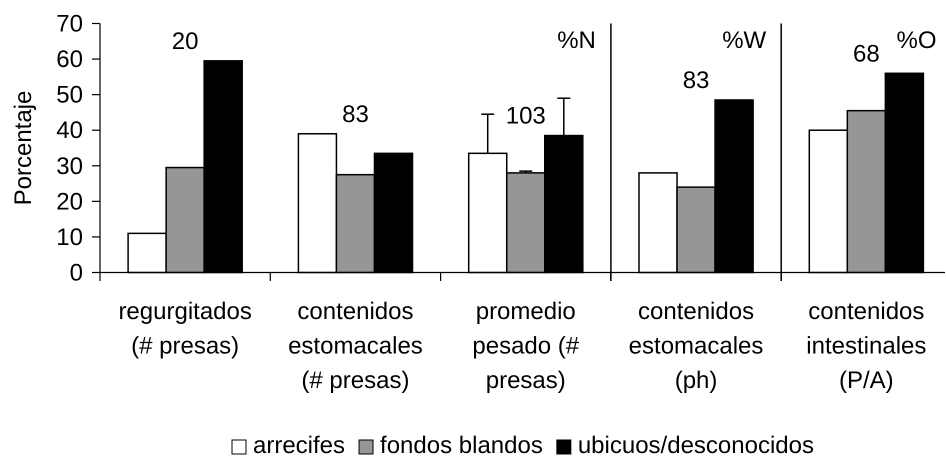  What do you see at coordinates (69, 201) in the screenshot?
I see `y-tick-label: 20` at bounding box center [69, 201].